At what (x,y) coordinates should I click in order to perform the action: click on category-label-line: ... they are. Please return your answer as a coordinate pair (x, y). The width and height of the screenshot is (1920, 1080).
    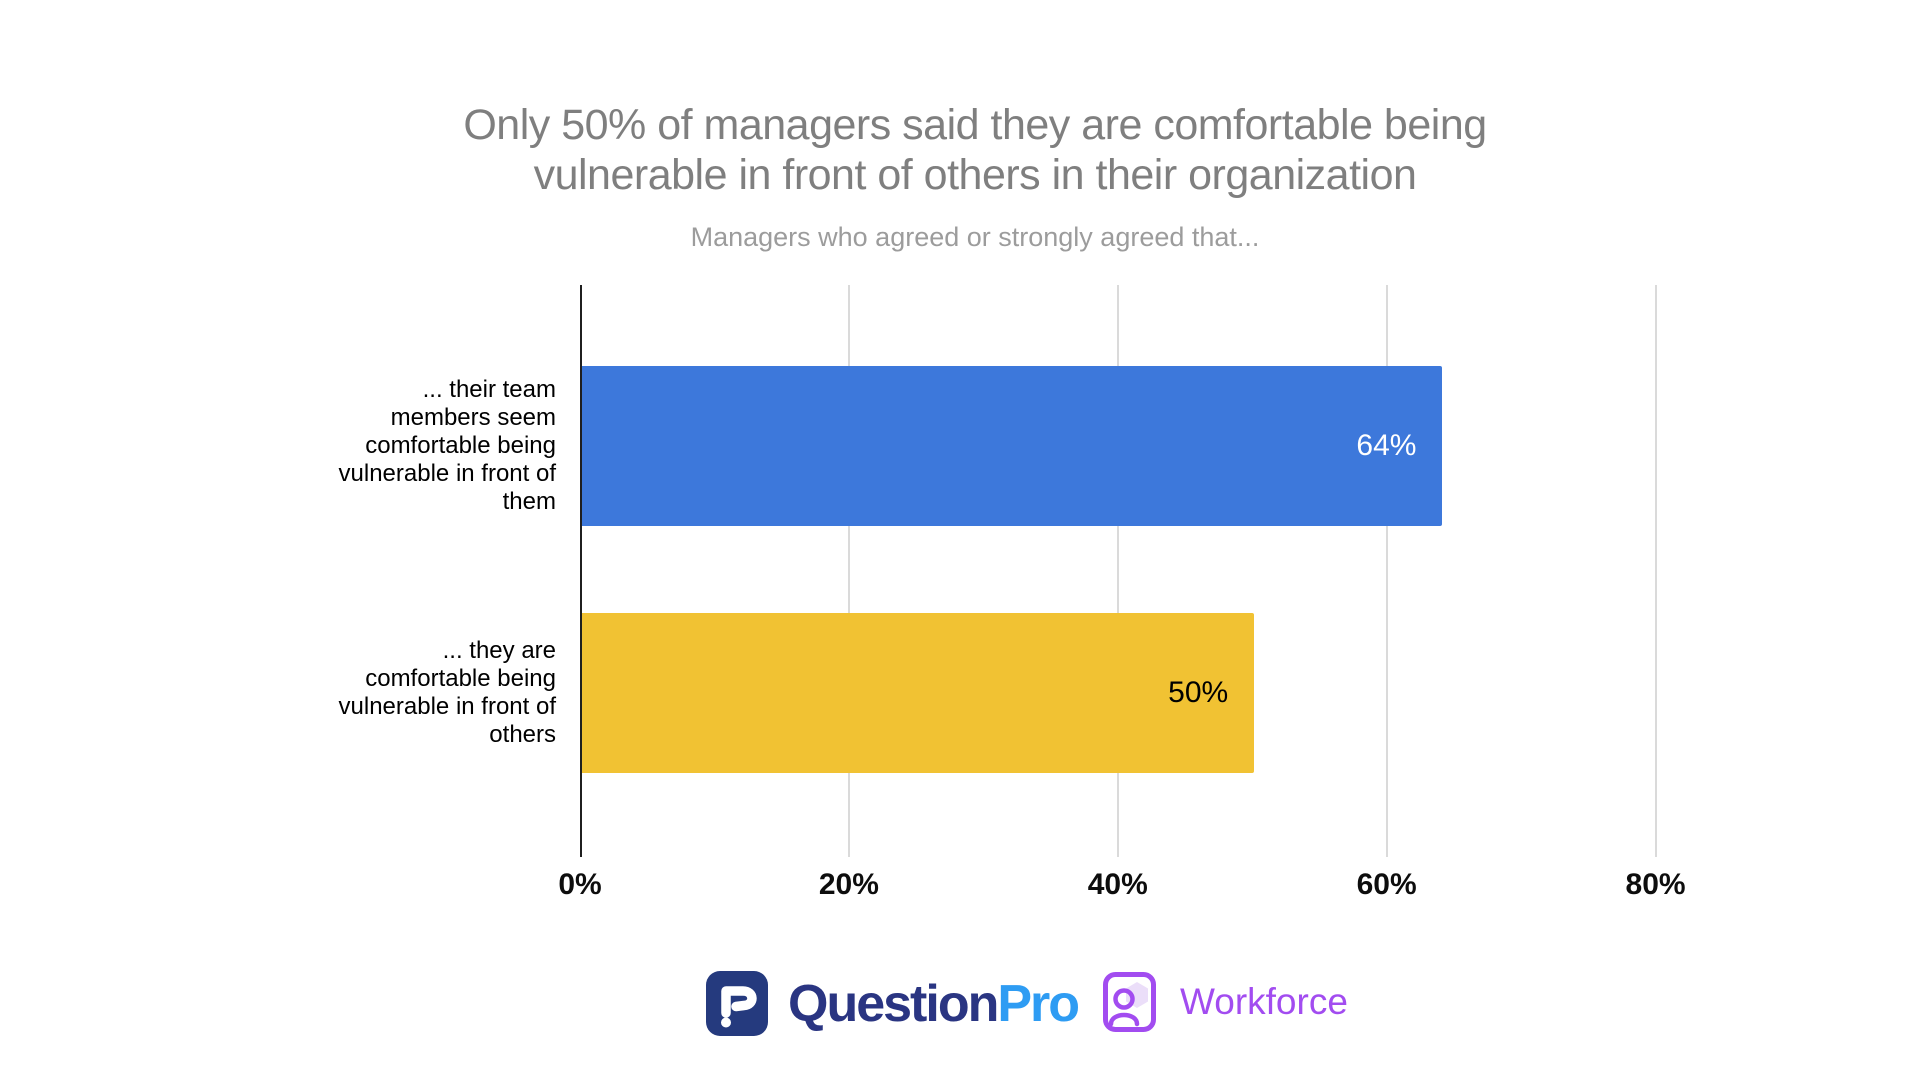
    Looking at the image, I should click on (499, 650).